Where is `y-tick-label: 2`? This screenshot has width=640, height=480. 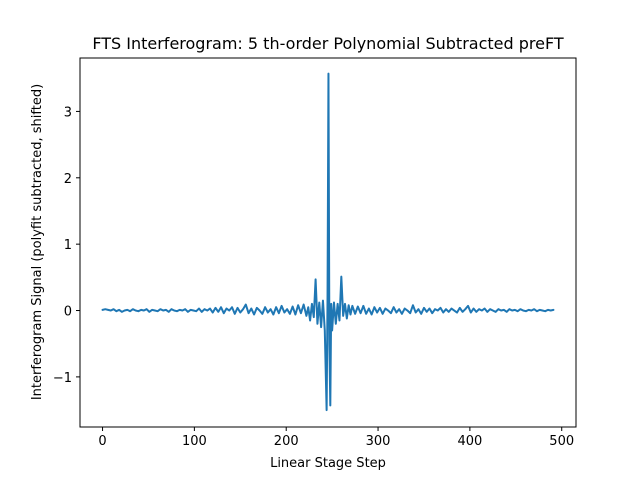
y-tick-label: 2 is located at coordinates (68, 179).